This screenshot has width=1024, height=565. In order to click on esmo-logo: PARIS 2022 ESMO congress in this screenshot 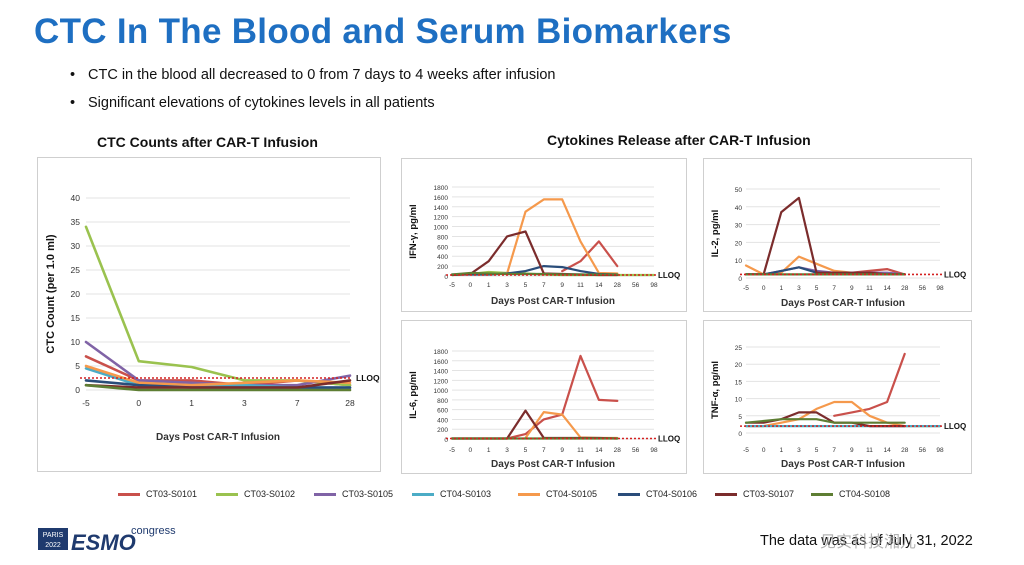, I will do `click(113, 538)`.